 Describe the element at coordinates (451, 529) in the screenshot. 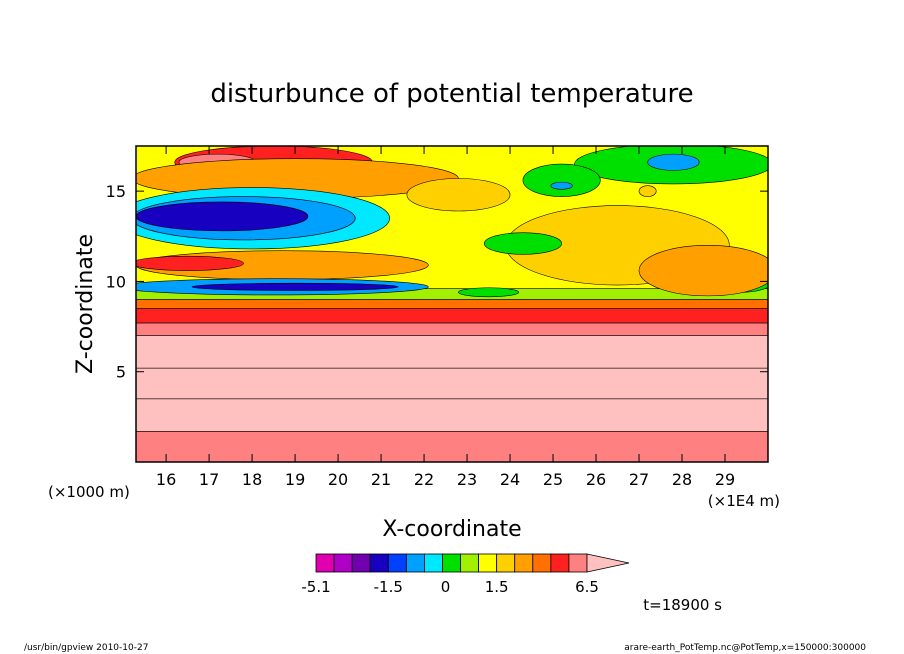

I see `x-axis-label: X-coordinate` at that location.